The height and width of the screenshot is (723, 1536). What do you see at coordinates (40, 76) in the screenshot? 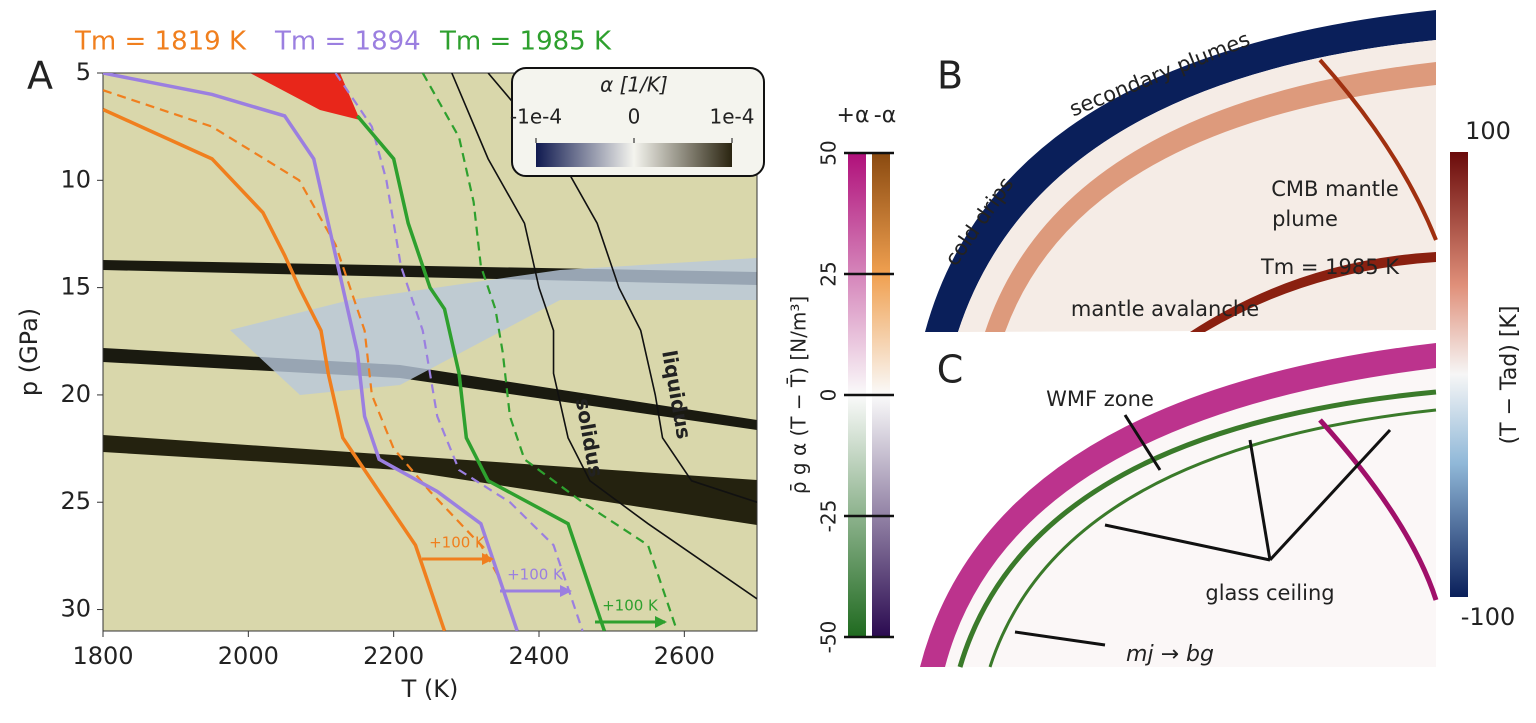
I see `panel-label: A` at bounding box center [40, 76].